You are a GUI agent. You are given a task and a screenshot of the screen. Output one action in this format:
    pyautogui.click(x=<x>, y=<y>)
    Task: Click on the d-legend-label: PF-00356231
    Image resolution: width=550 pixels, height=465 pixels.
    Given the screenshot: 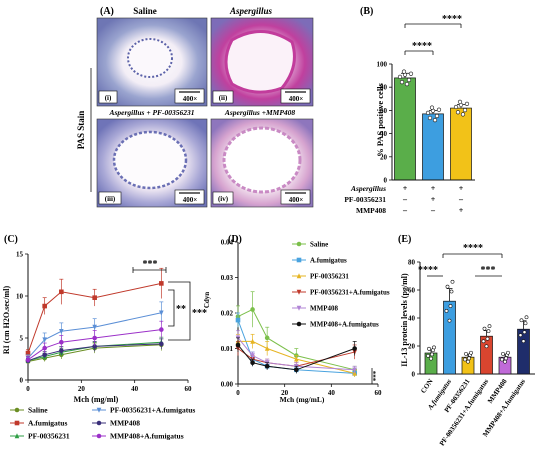 What is the action you would take?
    pyautogui.click(x=329, y=277)
    